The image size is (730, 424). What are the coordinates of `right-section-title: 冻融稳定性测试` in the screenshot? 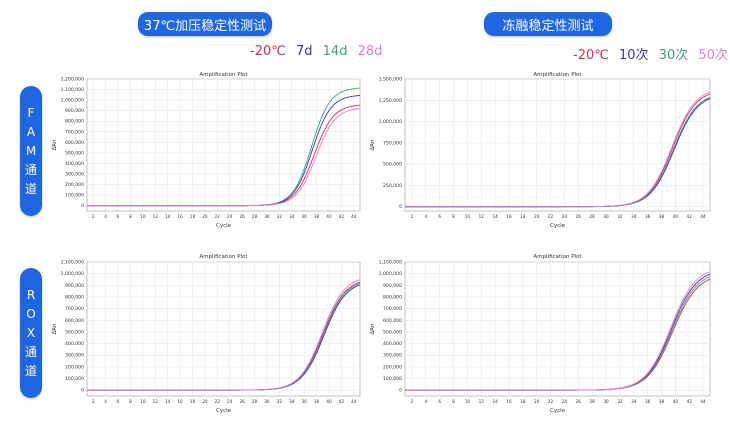 It's located at (548, 24).